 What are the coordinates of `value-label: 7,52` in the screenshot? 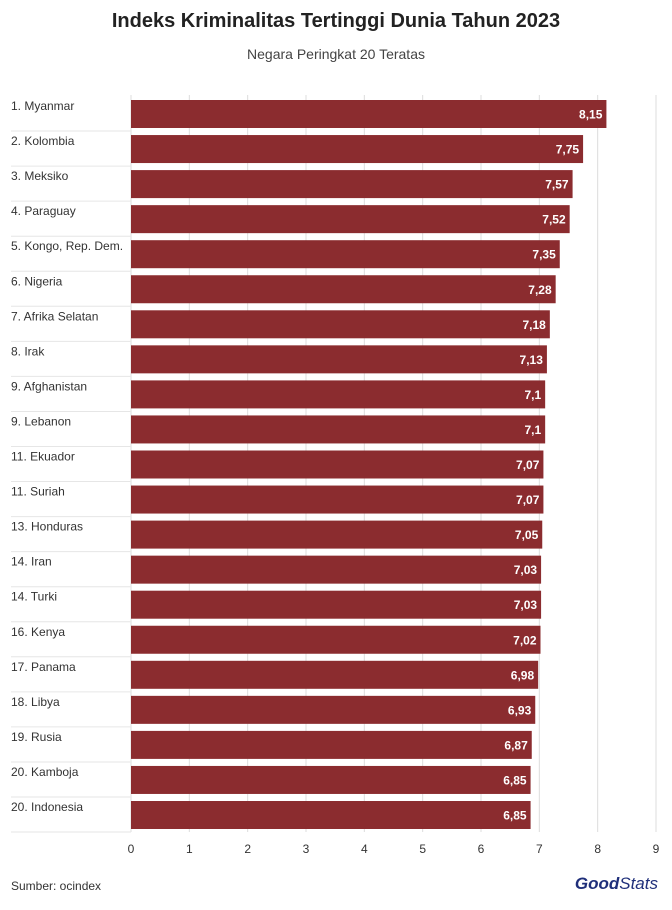 It's located at (554, 220).